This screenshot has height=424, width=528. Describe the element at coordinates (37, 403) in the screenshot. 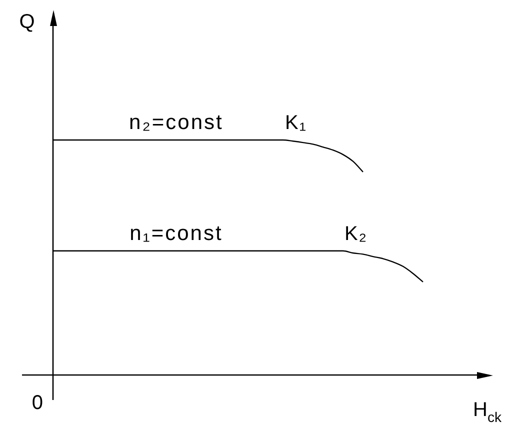

I see `text: 0` at that location.